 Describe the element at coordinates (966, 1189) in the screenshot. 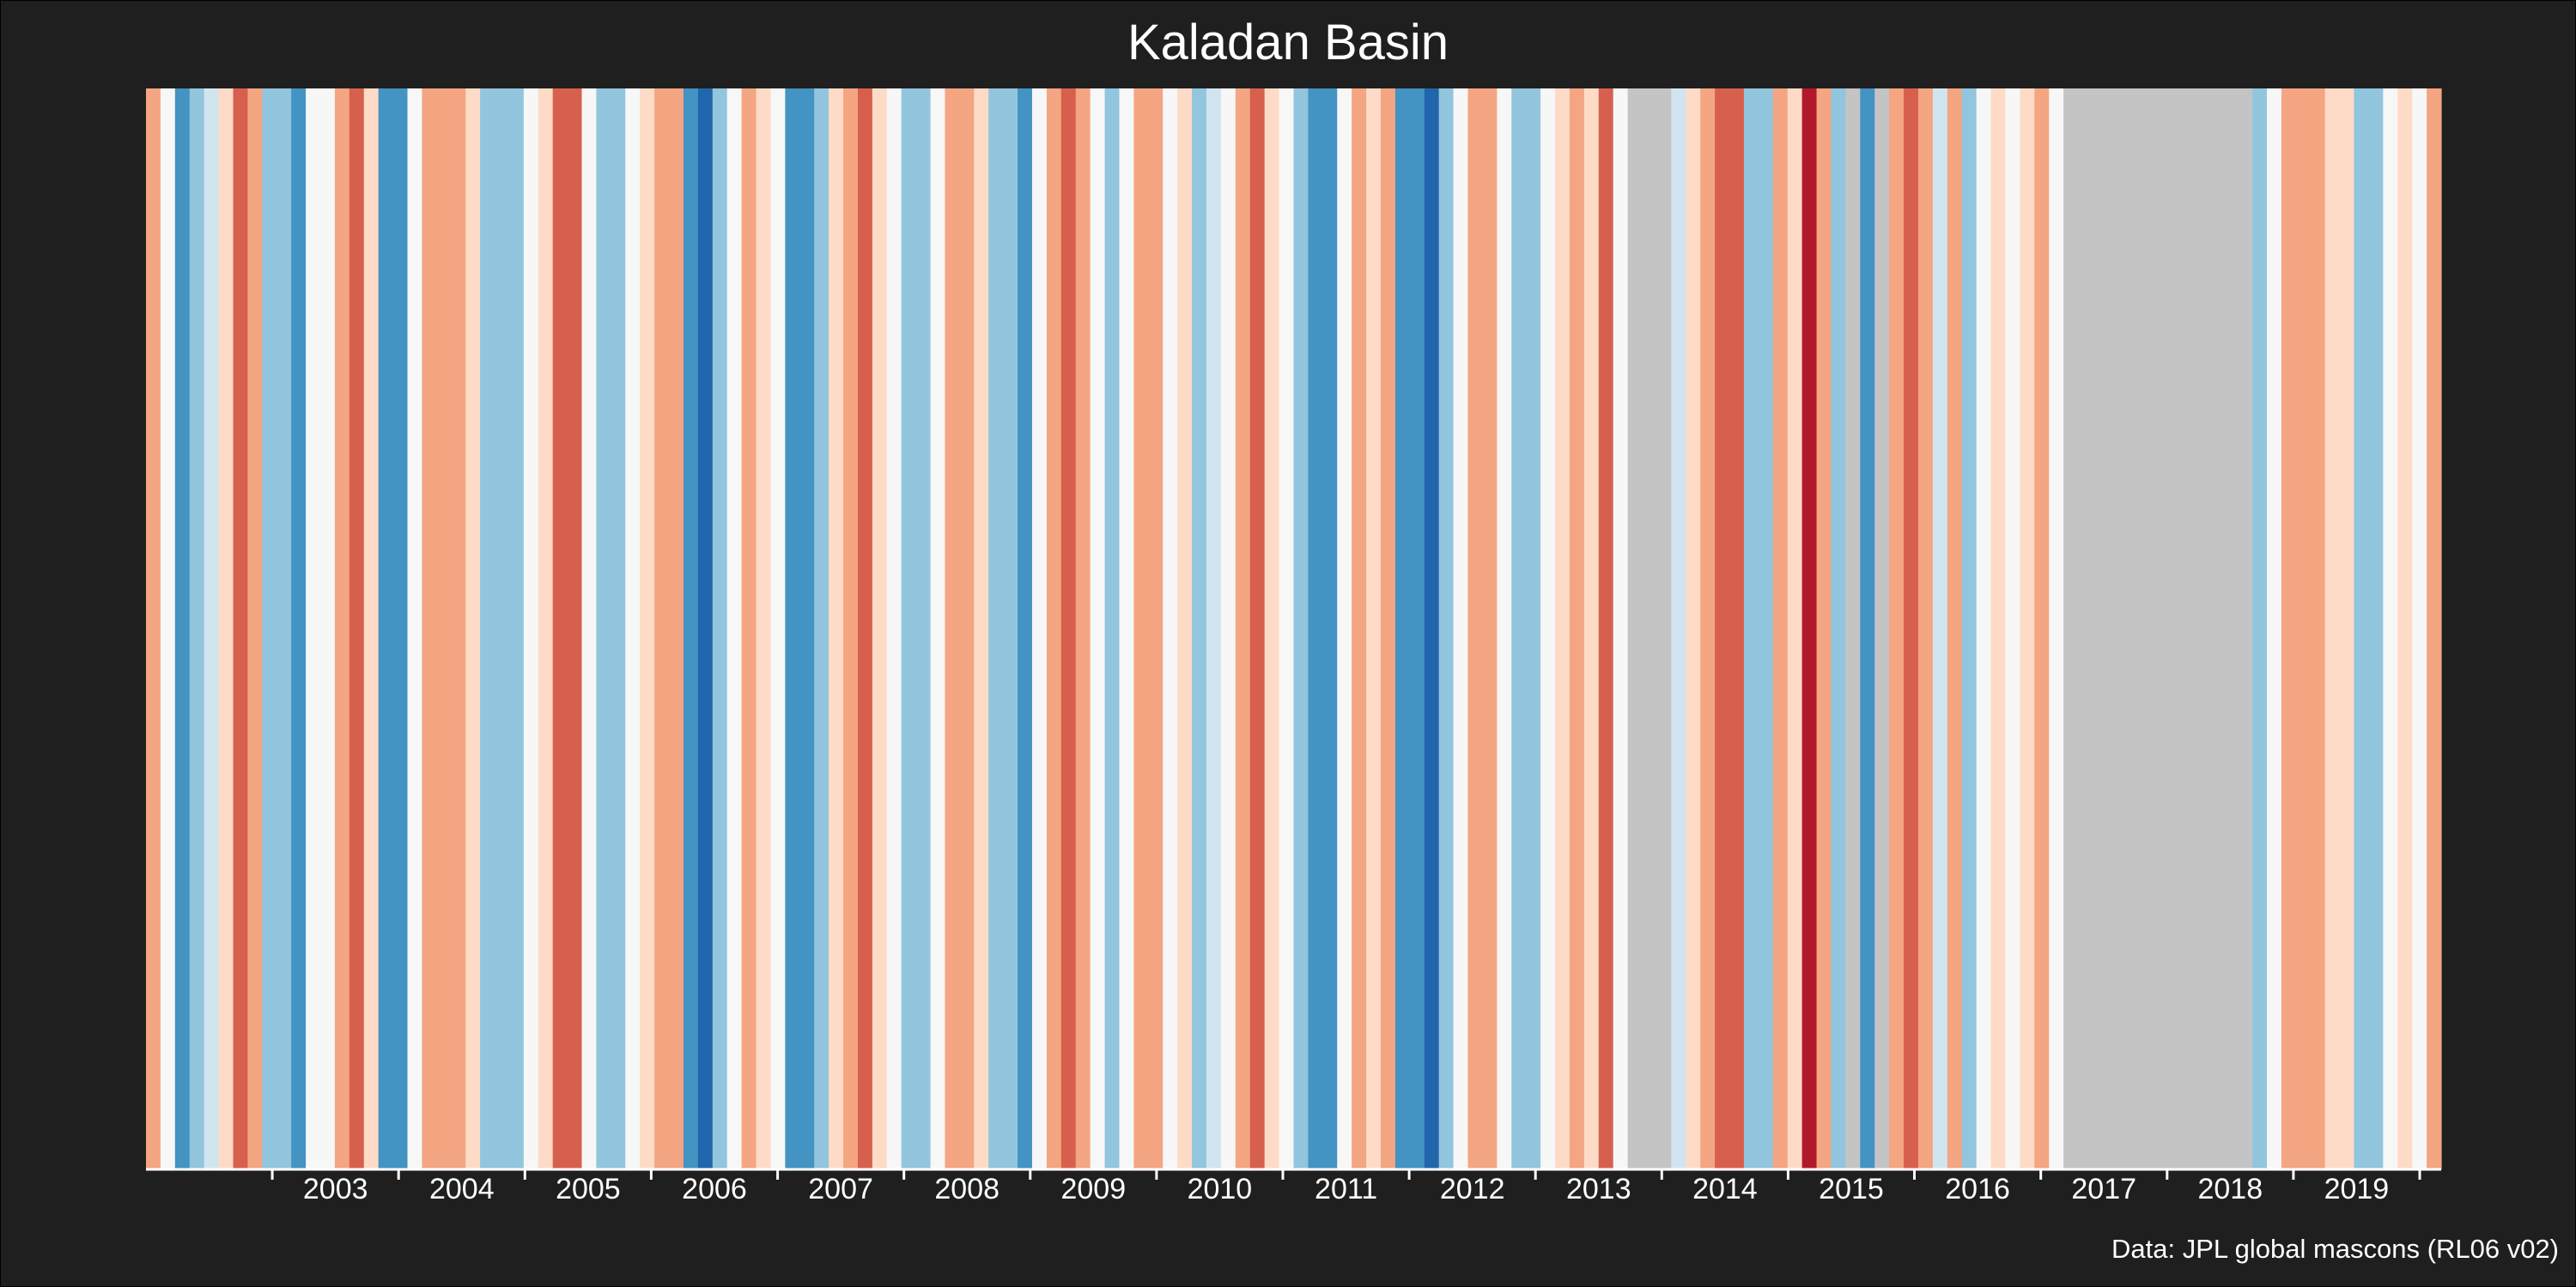

I see `x-tick-label: 2008` at that location.